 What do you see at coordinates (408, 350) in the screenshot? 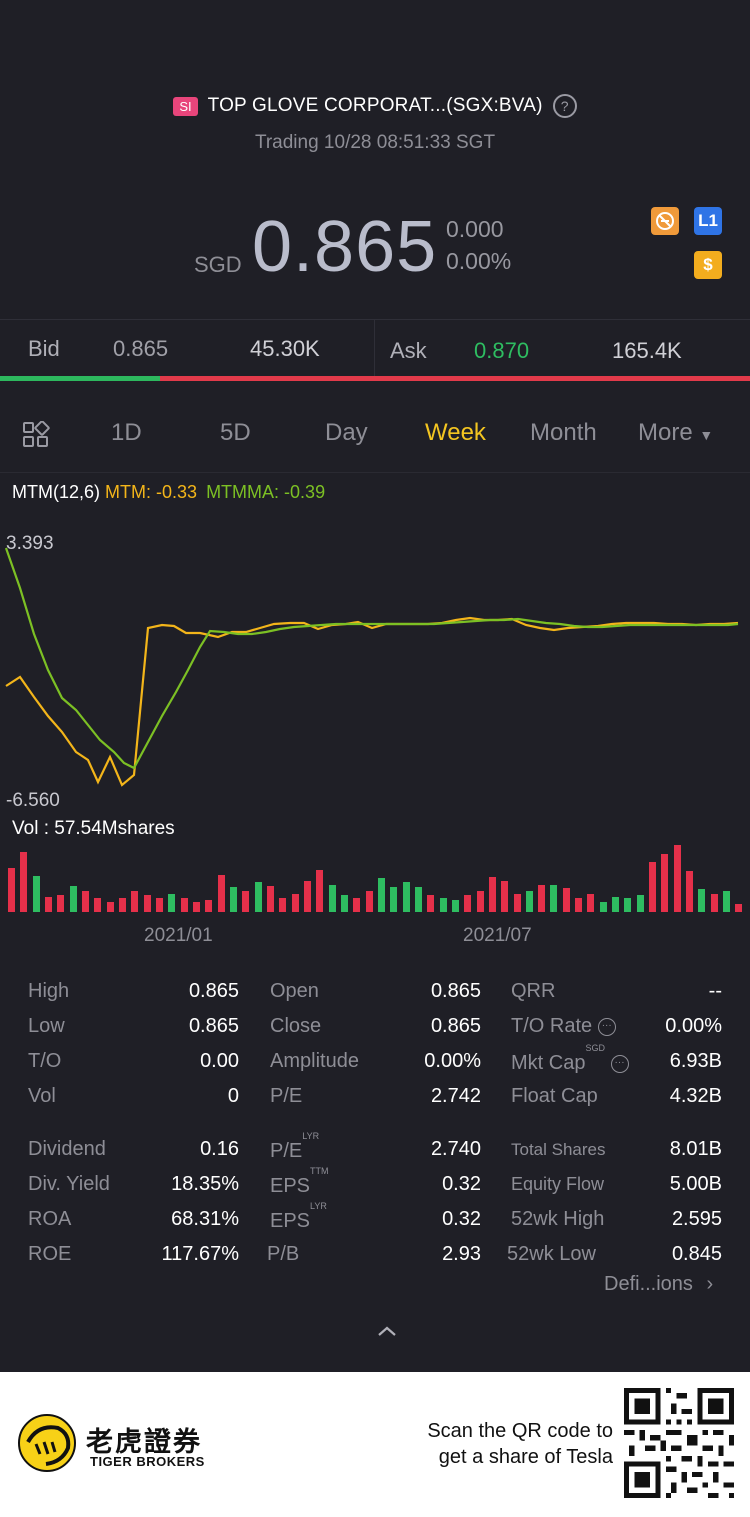
I see `ask-label: Ask` at bounding box center [408, 350].